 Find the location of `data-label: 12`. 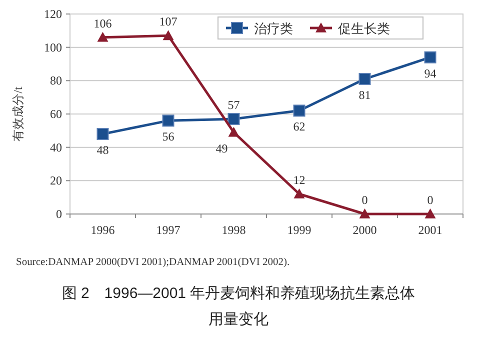

data-label: 12 is located at coordinates (299, 180).